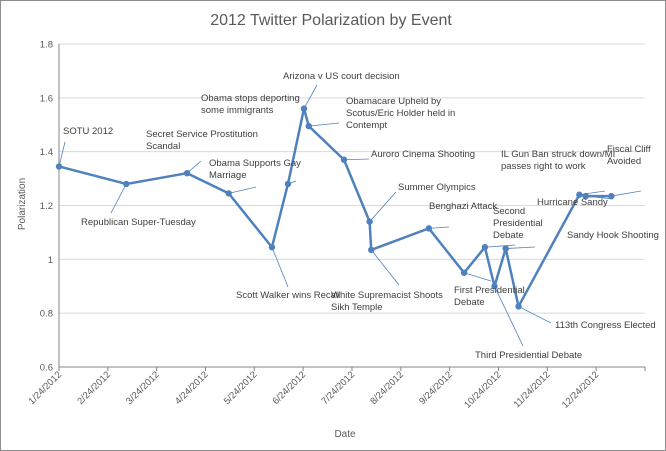 The height and width of the screenshot is (451, 666). What do you see at coordinates (489, 290) in the screenshot?
I see `annotation-line: First Presidential` at bounding box center [489, 290].